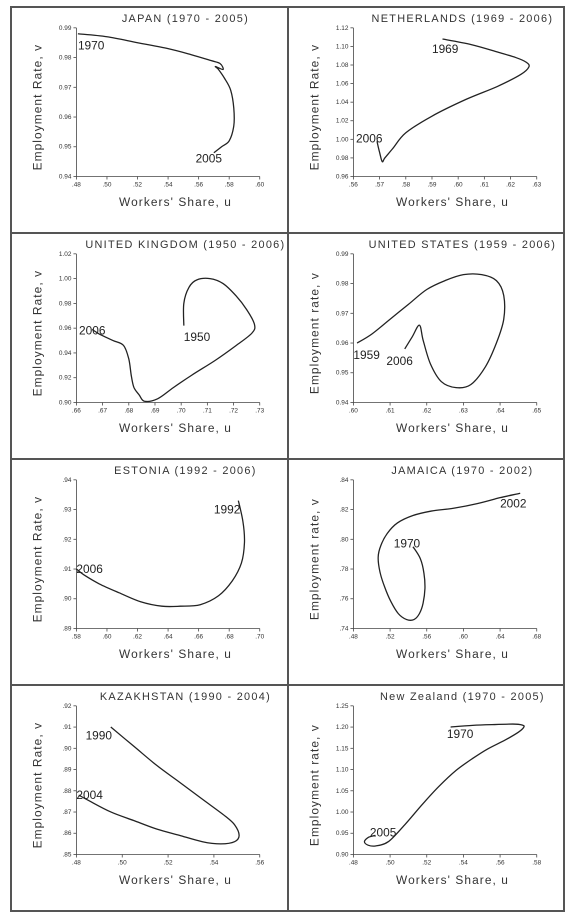  What do you see at coordinates (185, 697) in the screenshot?
I see `chart-title: KAZAKHSTAN (1990 - 2004)` at bounding box center [185, 697].